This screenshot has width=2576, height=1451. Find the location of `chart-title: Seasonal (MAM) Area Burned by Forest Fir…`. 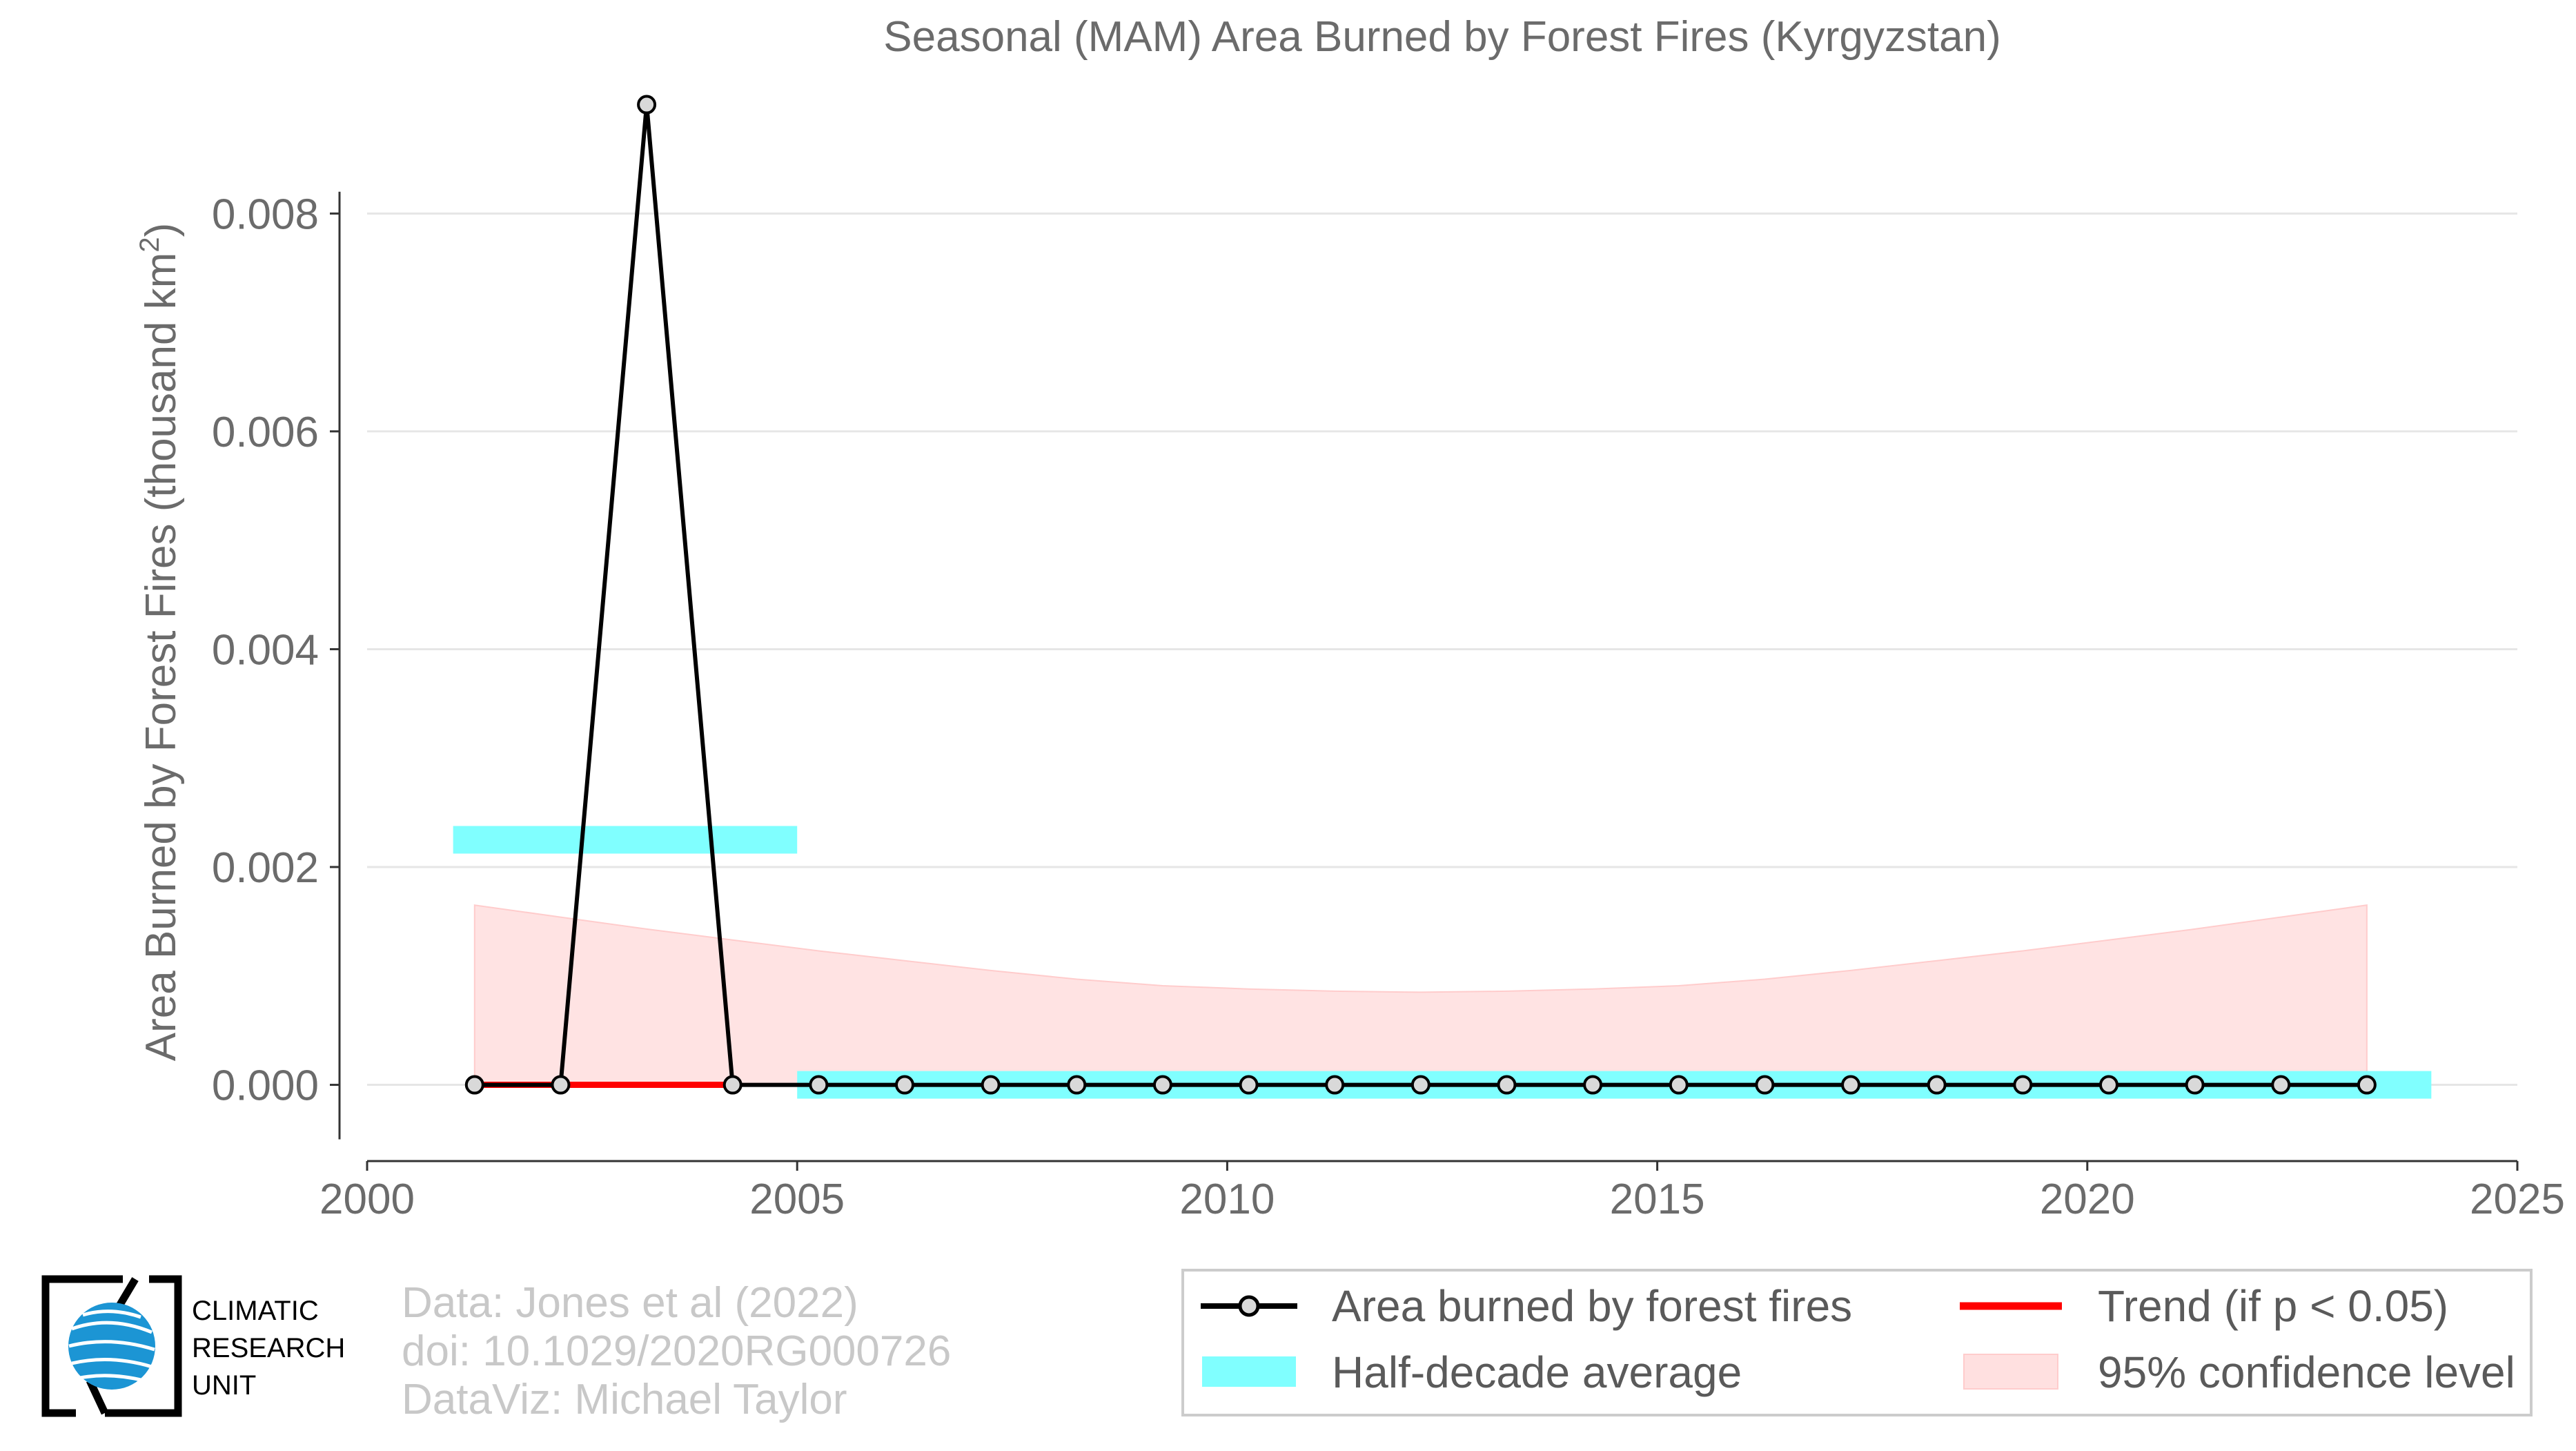

chart-title: Seasonal (MAM) Area Burned by Forest Fir… is located at coordinates (1441, 37).